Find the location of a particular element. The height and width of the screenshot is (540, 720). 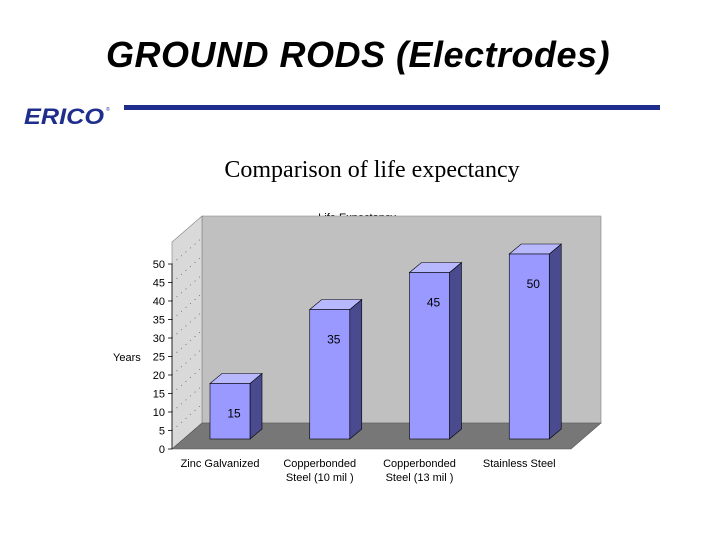

bar-value-label: 35 is located at coordinates (334, 340).